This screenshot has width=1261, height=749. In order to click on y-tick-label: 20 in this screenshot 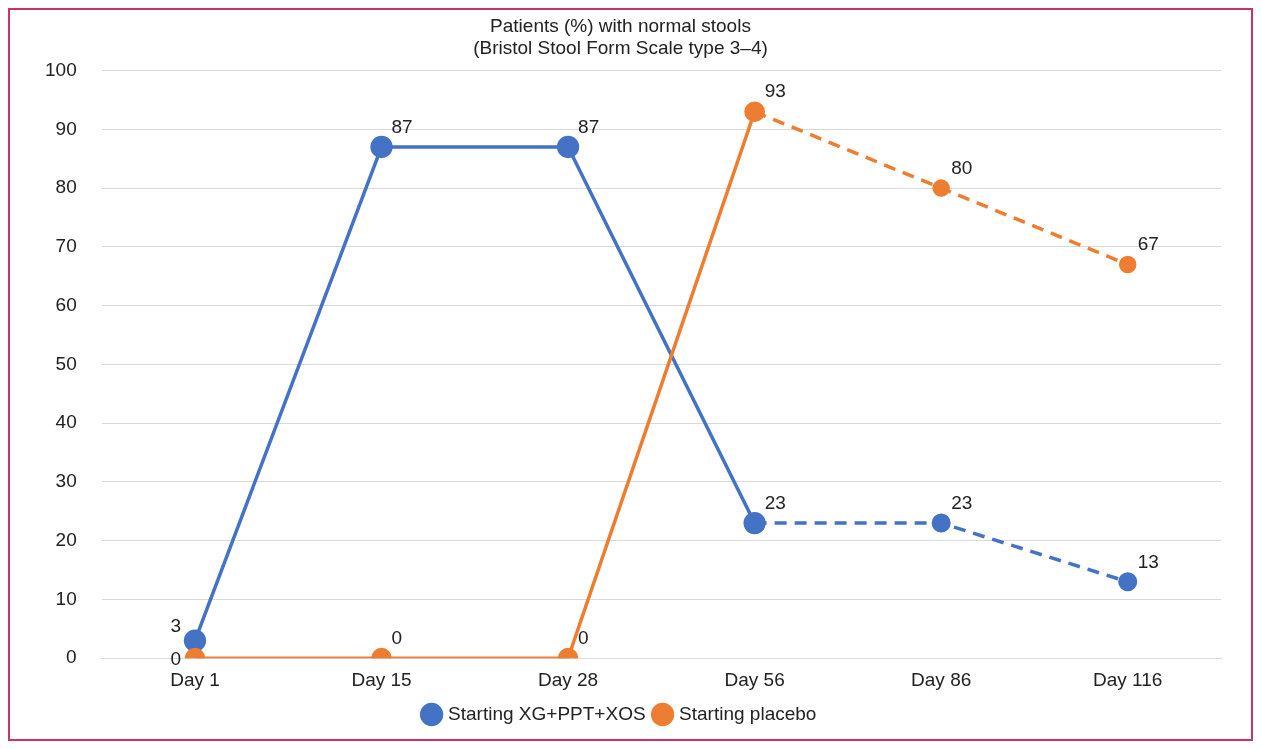, I will do `click(66, 539)`.